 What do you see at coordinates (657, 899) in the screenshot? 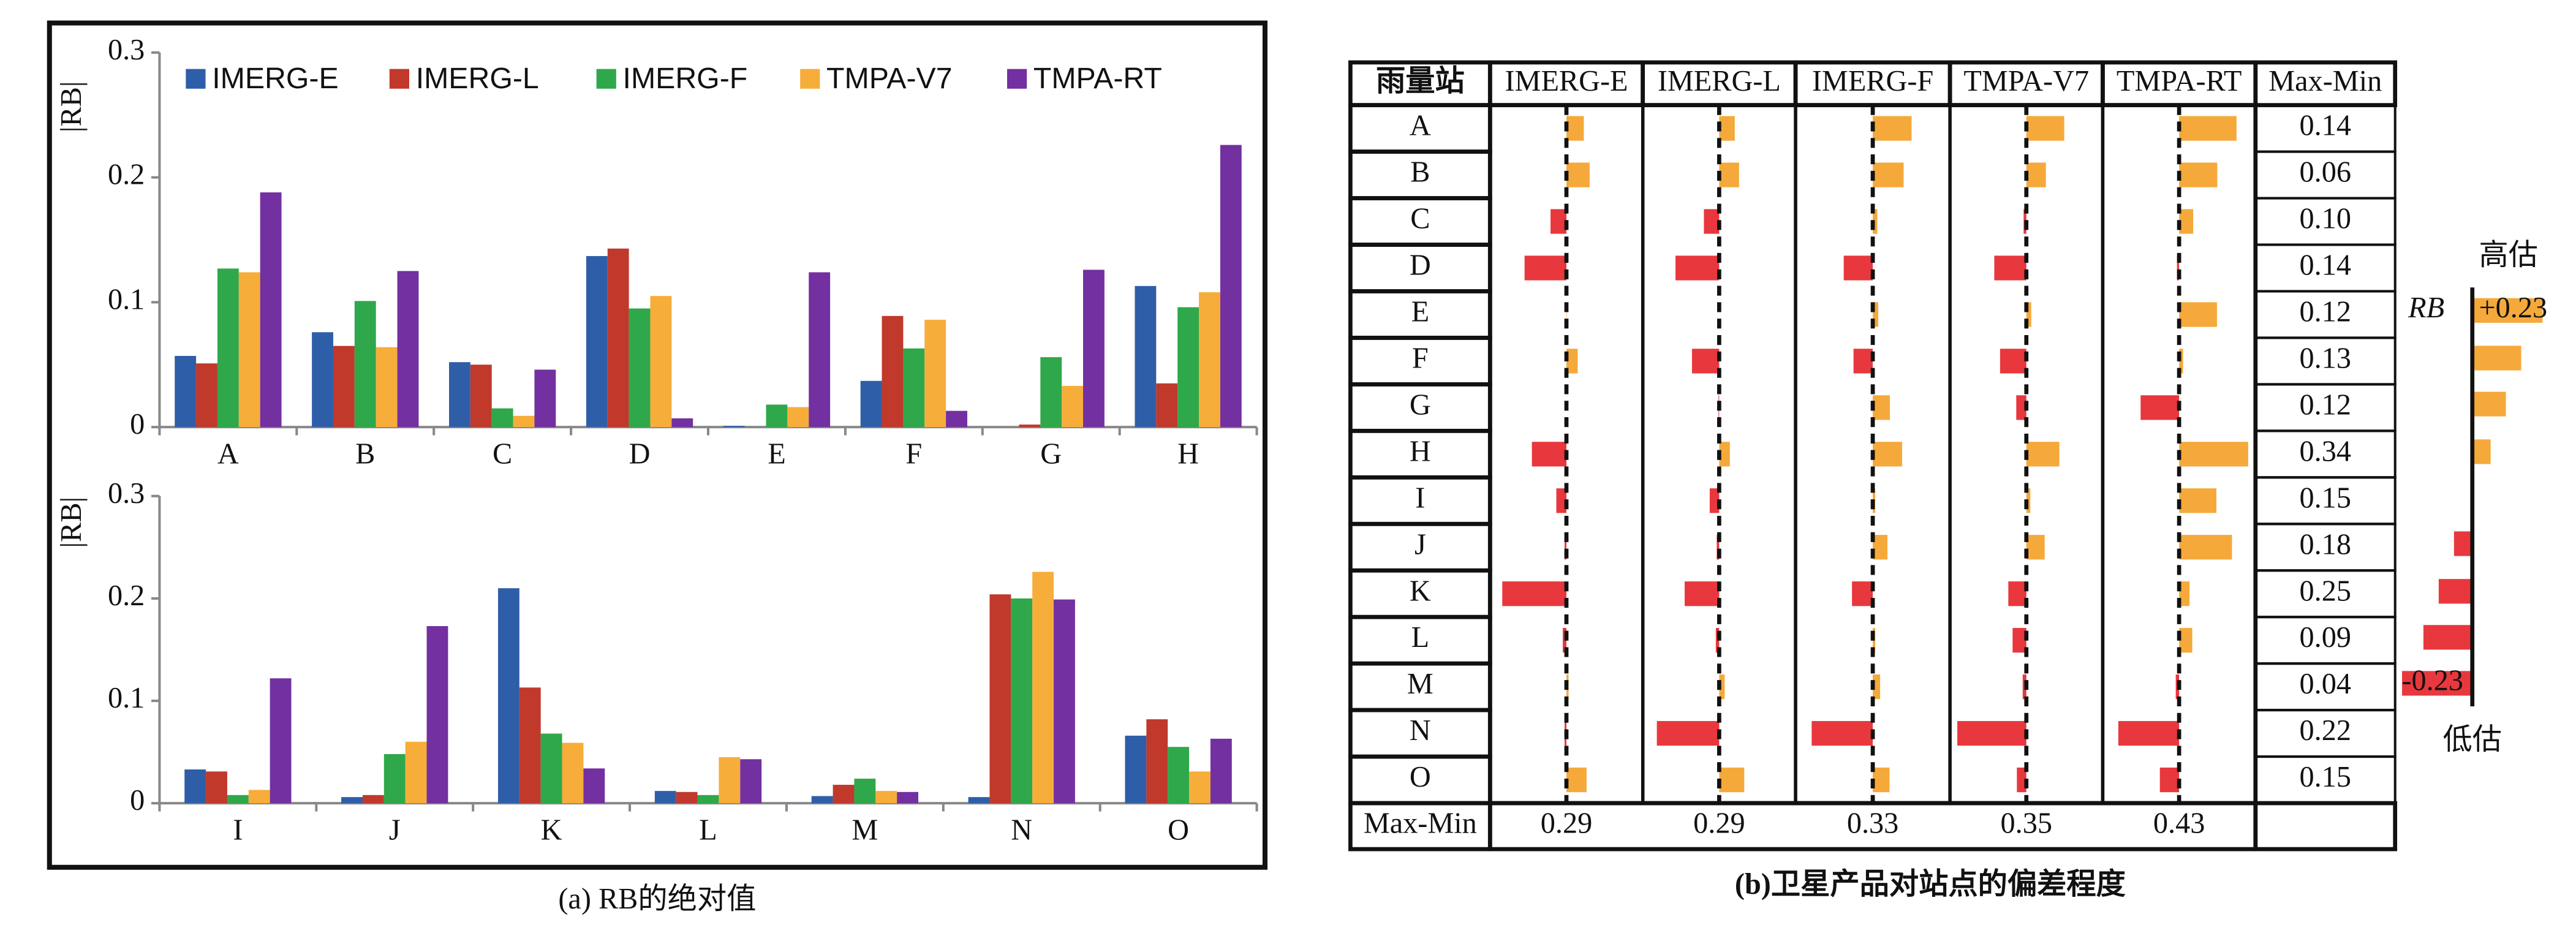
I see `caption-a: (a) RB的绝对值` at bounding box center [657, 899].